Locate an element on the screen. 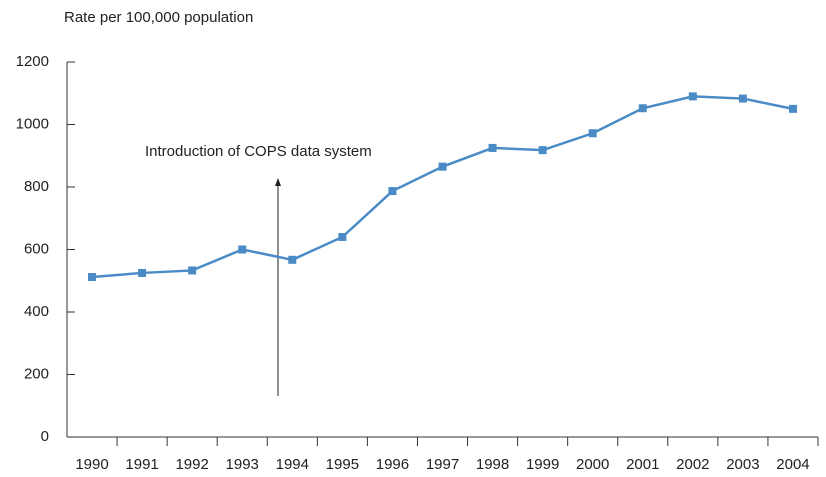 This screenshot has height=477, width=826. x-tick-label: 1991 is located at coordinates (141, 464).